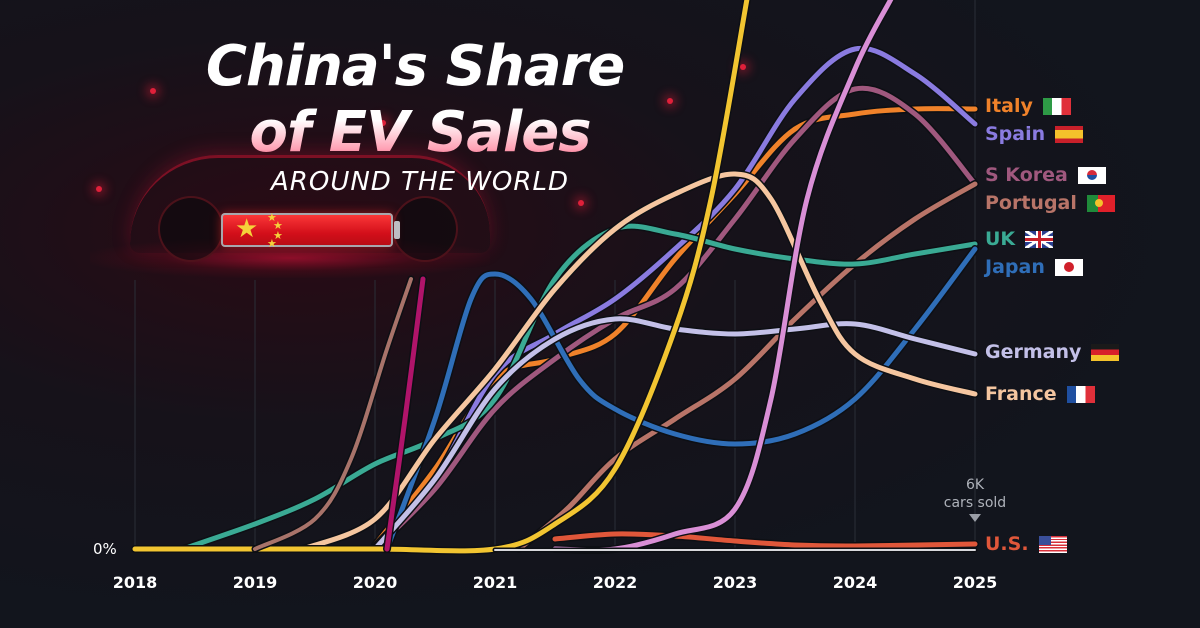 The width and height of the screenshot is (1200, 628). Describe the element at coordinates (735, 582) in the screenshot. I see `x-tick-label: 2023` at that location.